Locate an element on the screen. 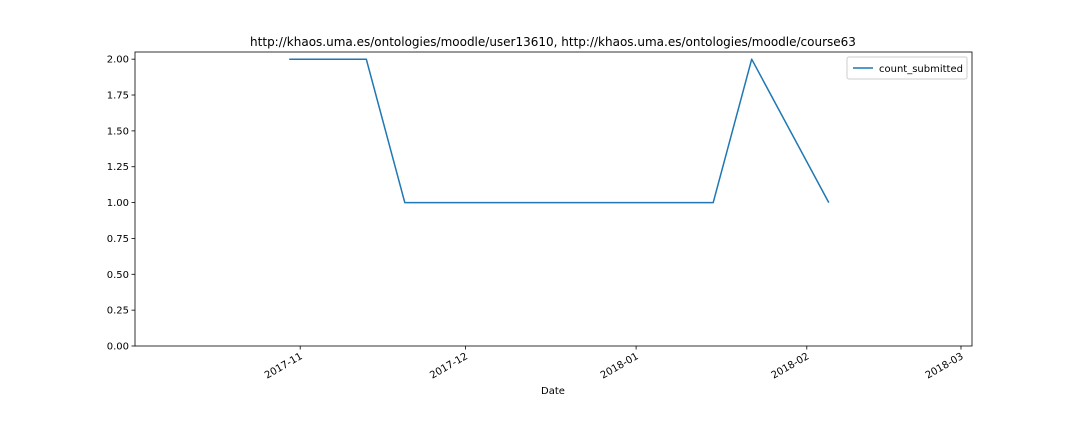 The height and width of the screenshot is (432, 1080). legend: count_submitted is located at coordinates (907, 68).